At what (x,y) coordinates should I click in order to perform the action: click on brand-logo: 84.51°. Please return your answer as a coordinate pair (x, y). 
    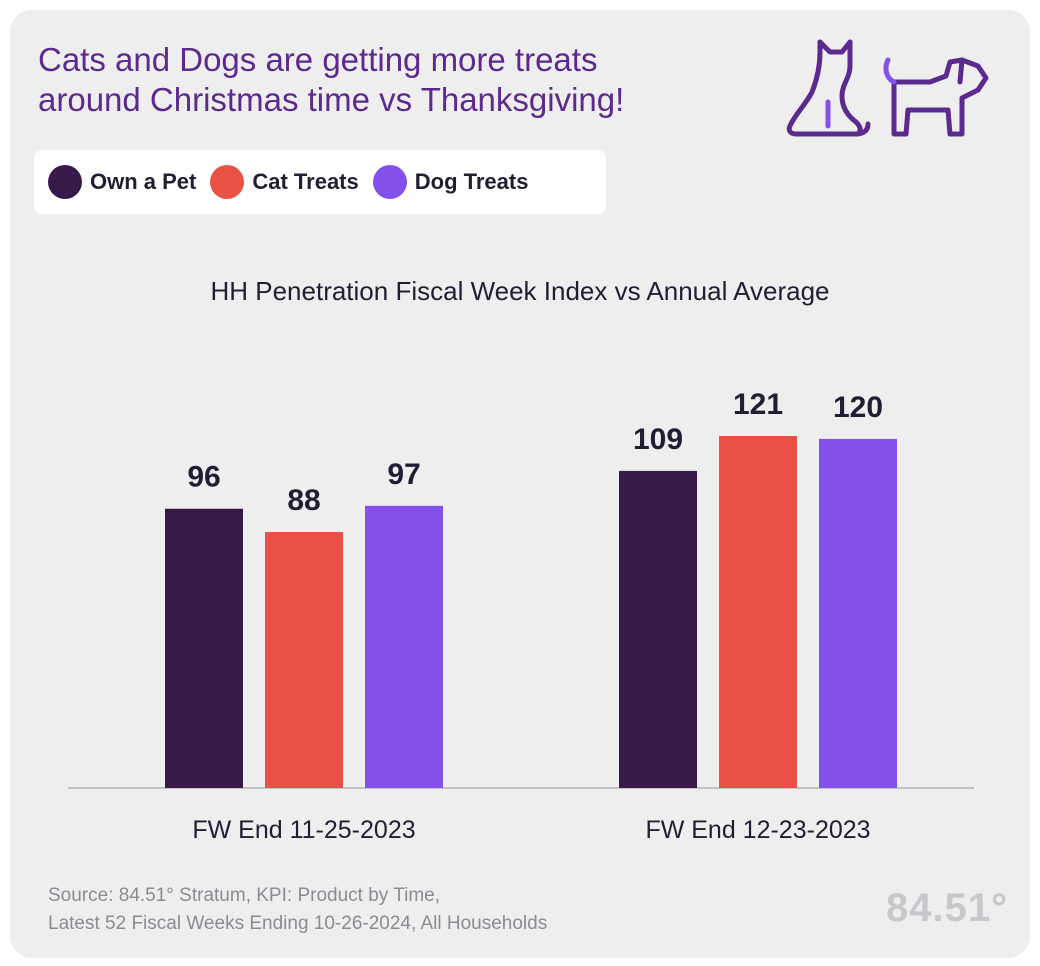
    Looking at the image, I should click on (947, 908).